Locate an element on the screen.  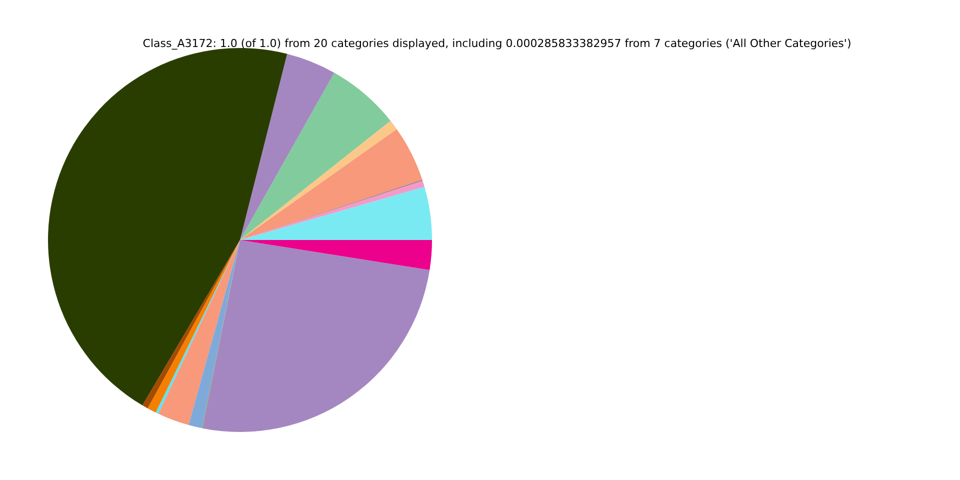
text: Class_A3172: 1.0 (of 1.0) from 20 categories displayed, including 0.000285833382957 from 7 categories ('All Other Categories') is located at coordinates (497, 43).